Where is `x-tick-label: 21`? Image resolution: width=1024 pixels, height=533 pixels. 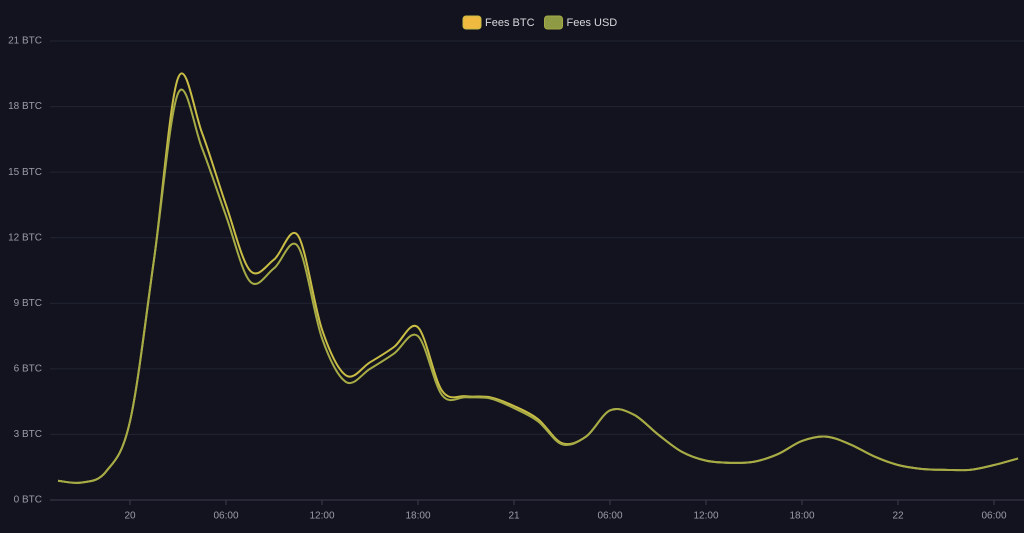 x-tick-label: 21 is located at coordinates (514, 516).